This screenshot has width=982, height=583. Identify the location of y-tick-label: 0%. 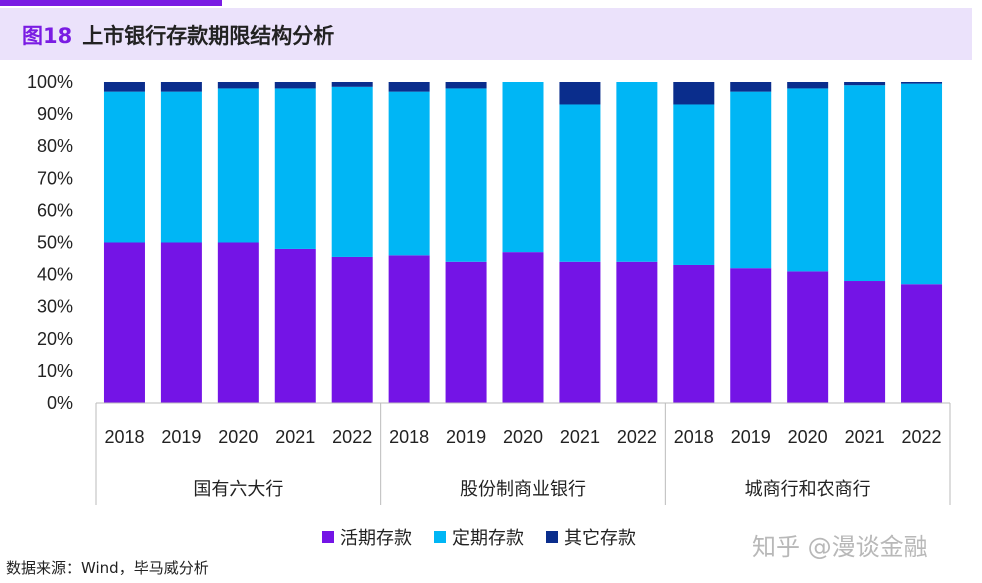
(60, 403).